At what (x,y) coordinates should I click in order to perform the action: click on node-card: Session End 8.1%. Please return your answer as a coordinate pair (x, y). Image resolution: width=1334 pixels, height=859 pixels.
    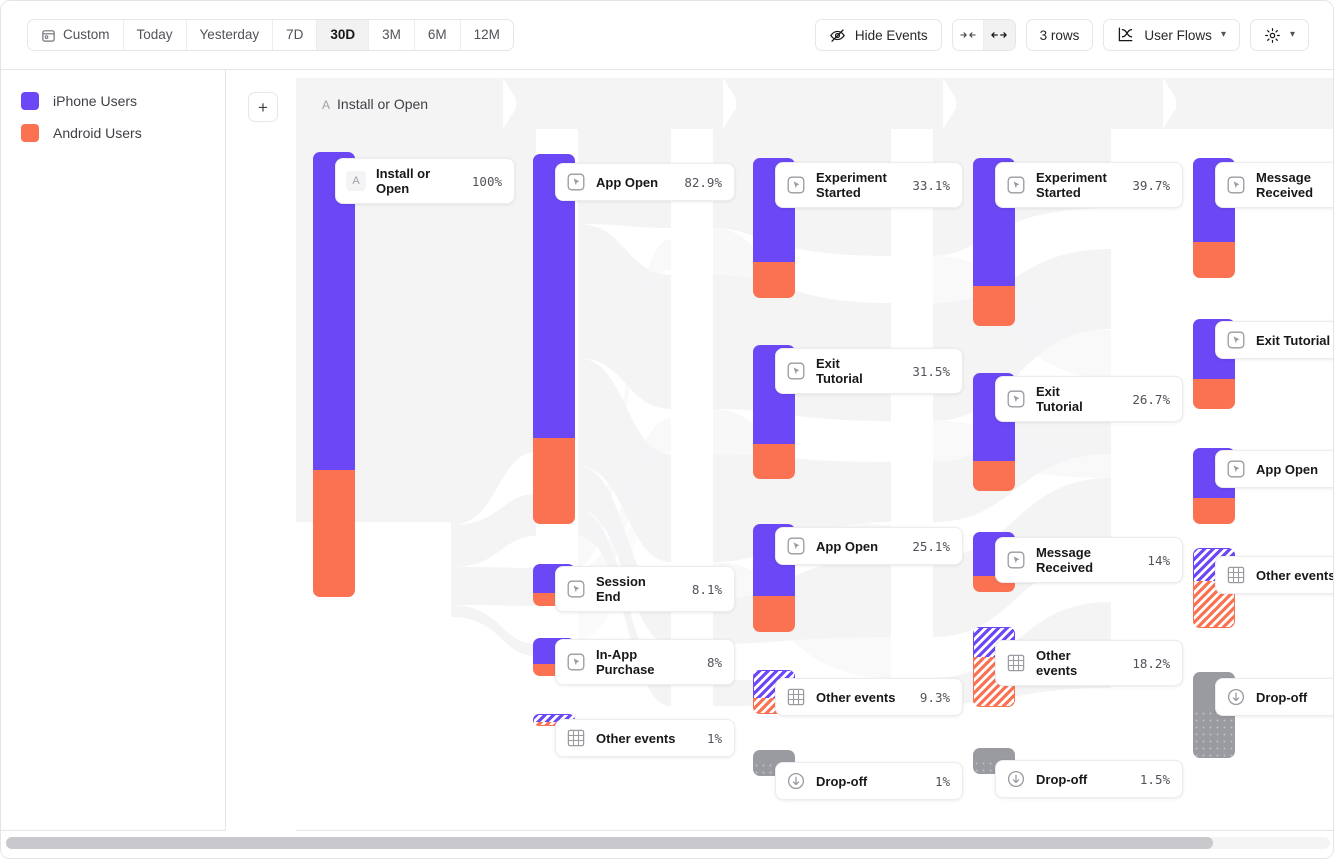
    Looking at the image, I should click on (645, 589).